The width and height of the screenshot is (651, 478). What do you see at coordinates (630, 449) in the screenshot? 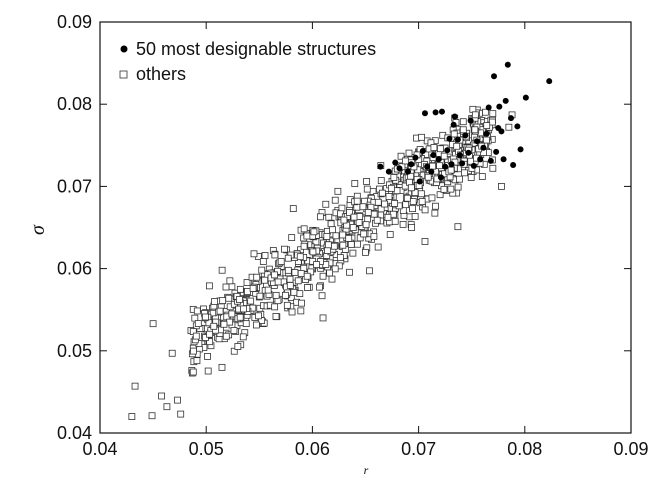
I see `x-tick-label: 0.09` at bounding box center [630, 449].